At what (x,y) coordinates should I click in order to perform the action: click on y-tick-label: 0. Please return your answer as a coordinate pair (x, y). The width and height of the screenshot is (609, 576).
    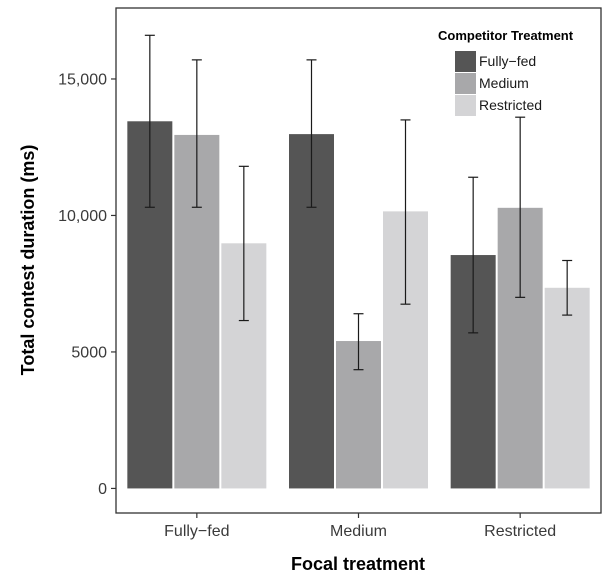
    Looking at the image, I should click on (102, 489).